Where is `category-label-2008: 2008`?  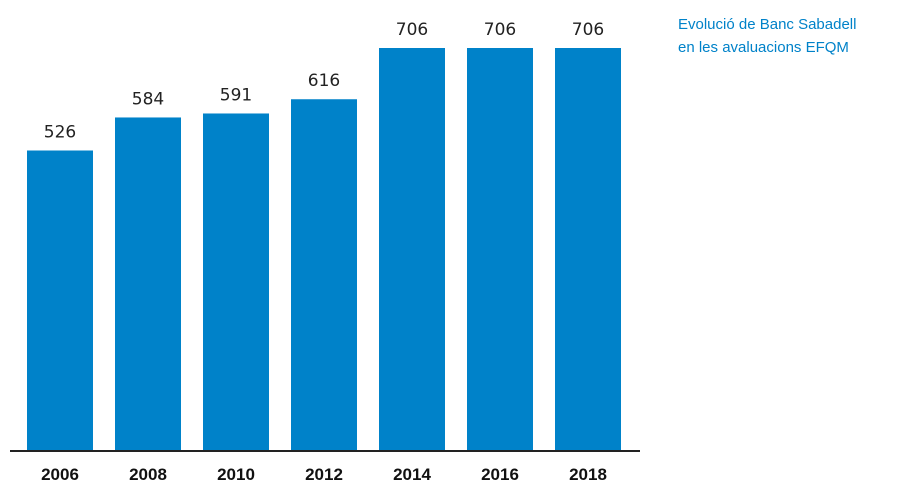
category-label-2008: 2008 is located at coordinates (148, 474).